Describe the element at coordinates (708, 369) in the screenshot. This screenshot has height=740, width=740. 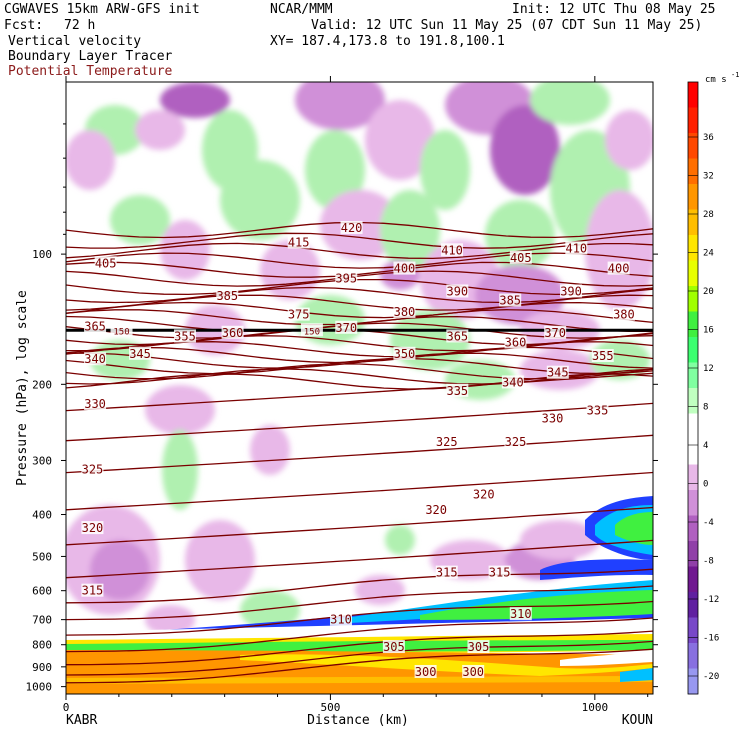
I see `colorbar-label: 12` at that location.